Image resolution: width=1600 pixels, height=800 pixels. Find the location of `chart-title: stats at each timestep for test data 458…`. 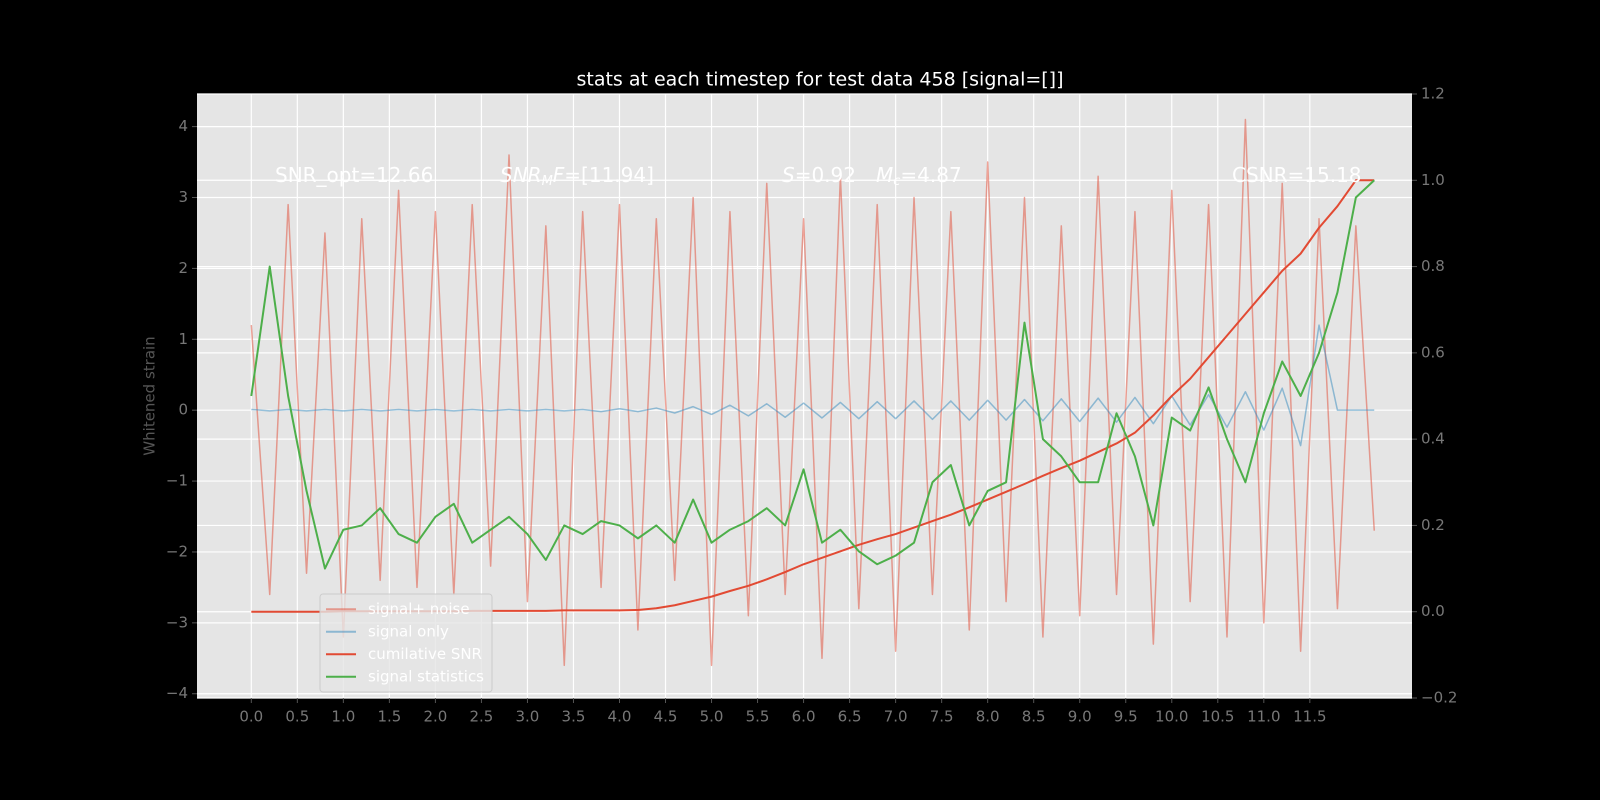

chart-title: stats at each timestep for test data 458… is located at coordinates (819, 80).